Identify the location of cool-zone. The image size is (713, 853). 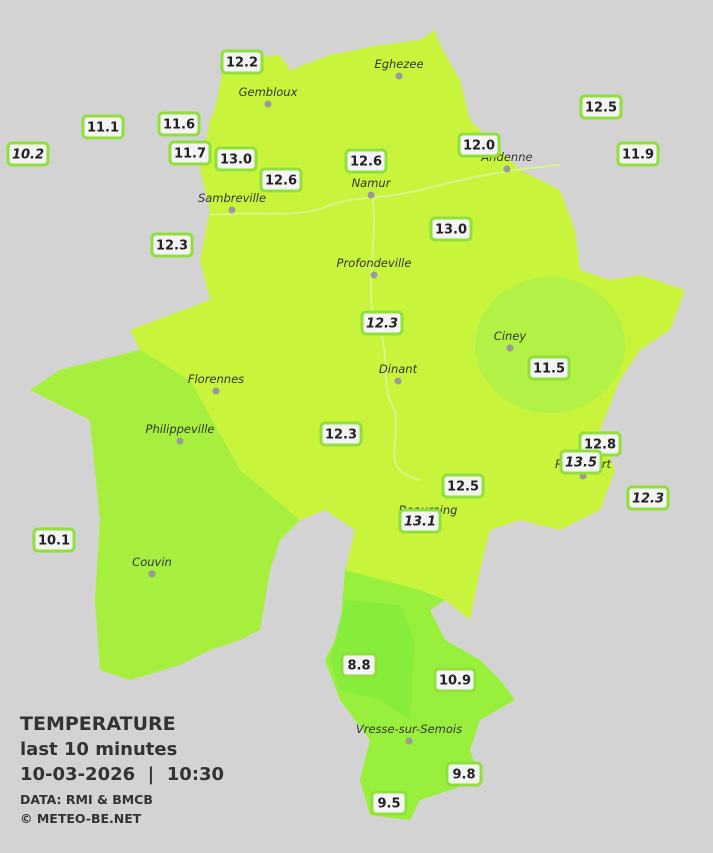
(165, 515).